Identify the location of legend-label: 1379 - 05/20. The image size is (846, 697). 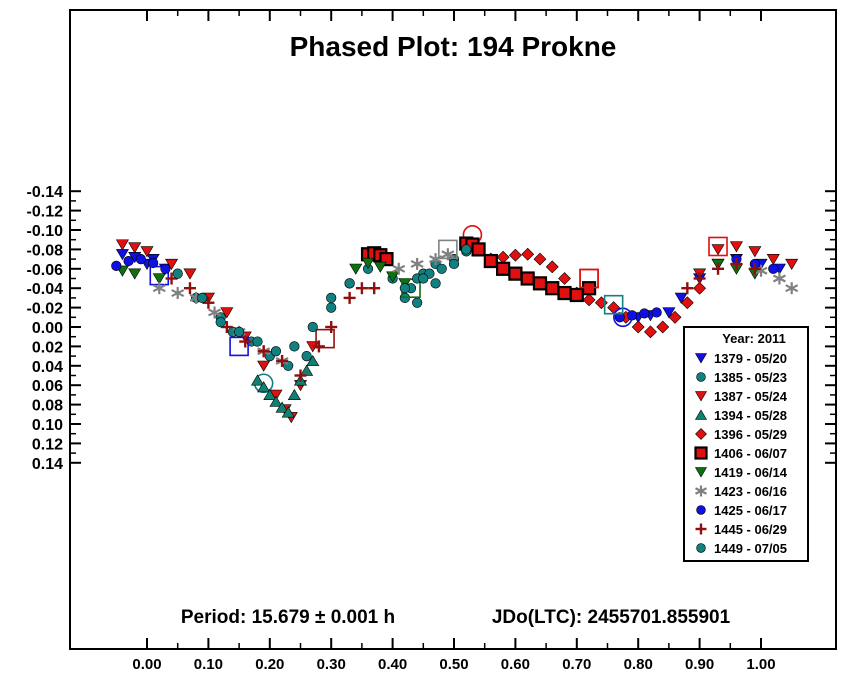
(750, 358).